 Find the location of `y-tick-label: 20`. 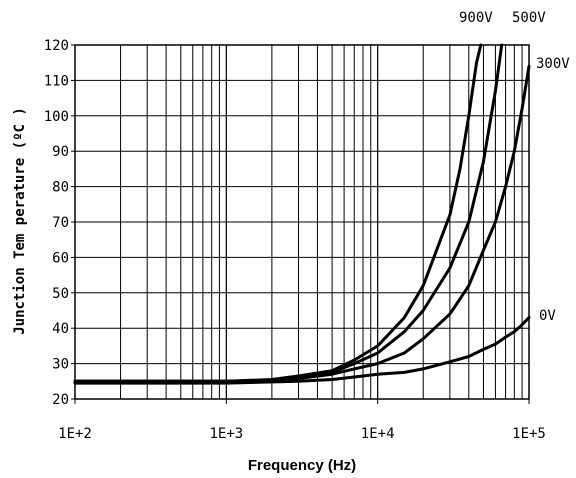

y-tick-label: 20 is located at coordinates (60, 400).